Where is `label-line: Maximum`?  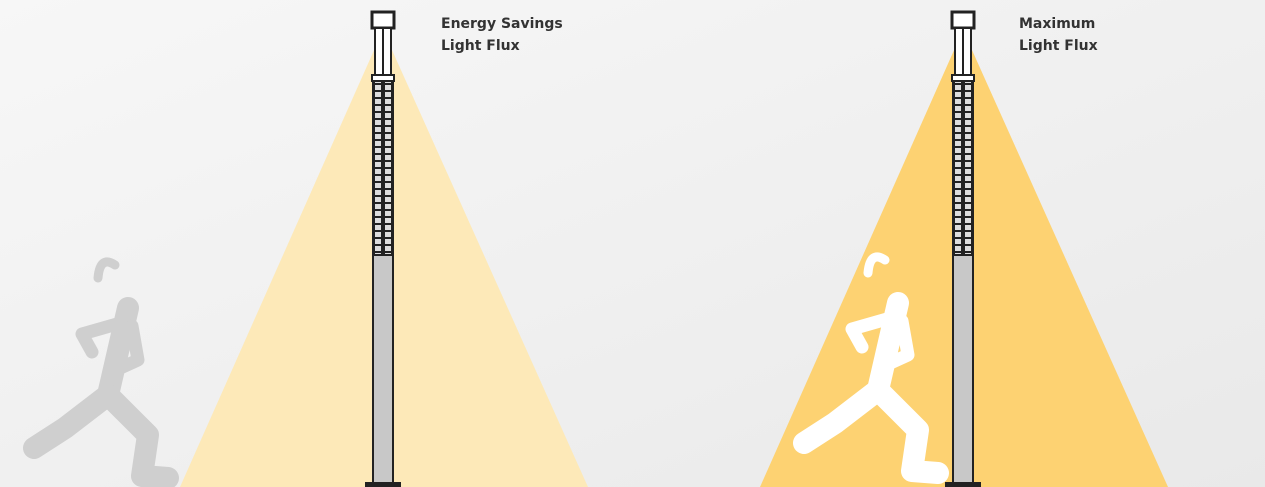
label-line: Maximum is located at coordinates (1057, 24).